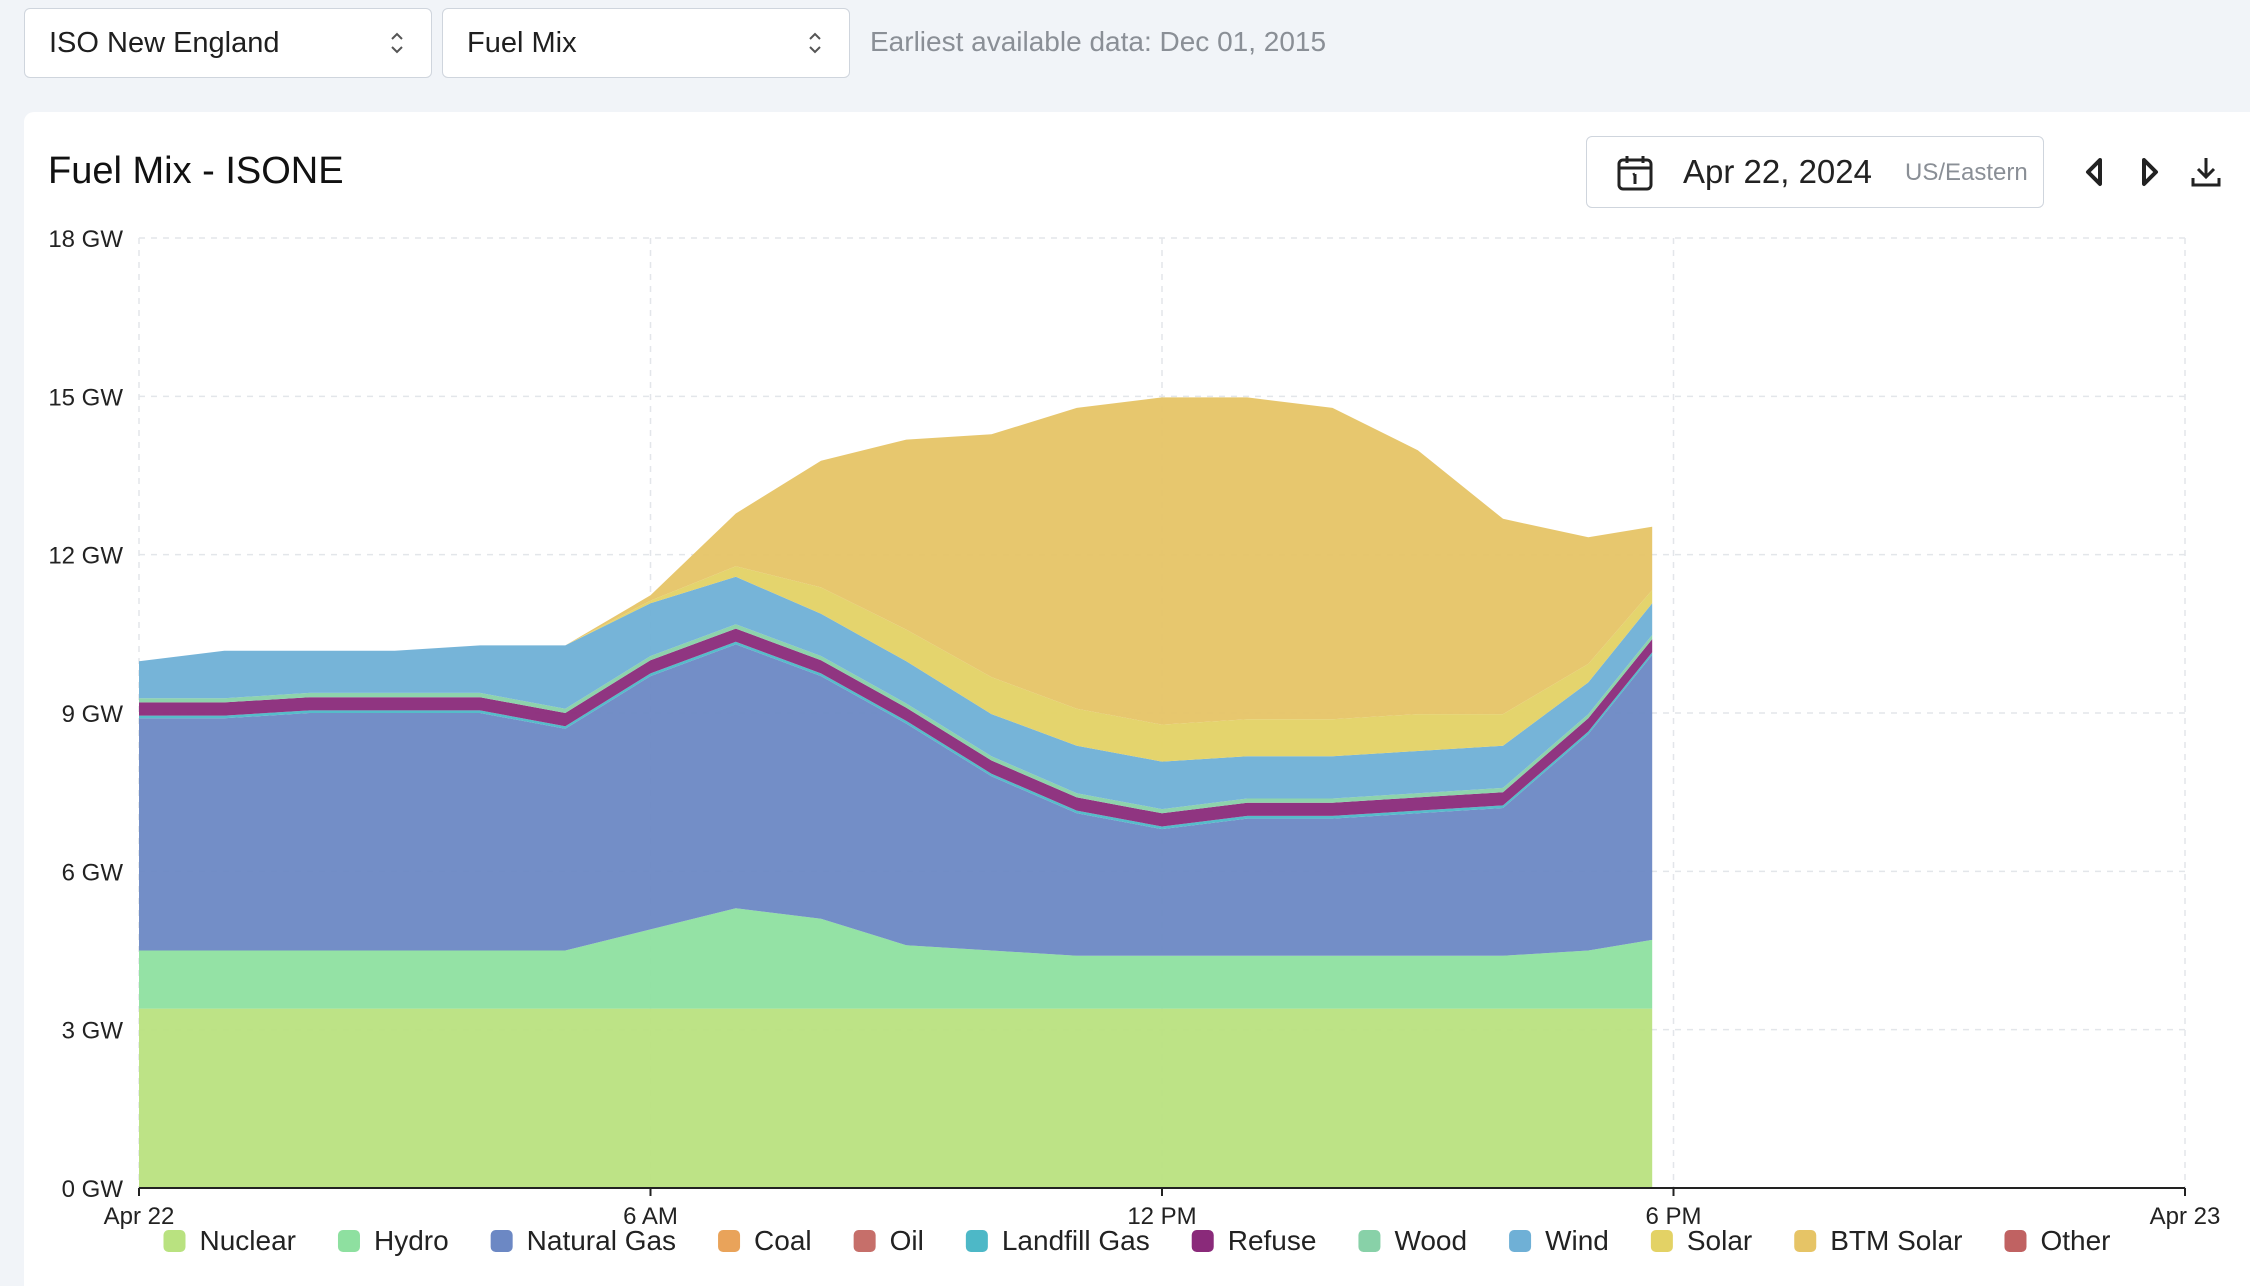  Describe the element at coordinates (2206, 172) in the screenshot. I see `download-icon` at that location.